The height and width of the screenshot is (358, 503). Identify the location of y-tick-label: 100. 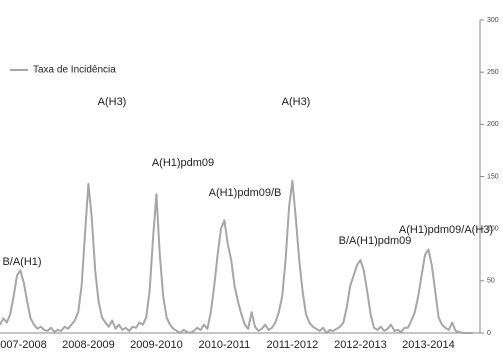
(493, 229).